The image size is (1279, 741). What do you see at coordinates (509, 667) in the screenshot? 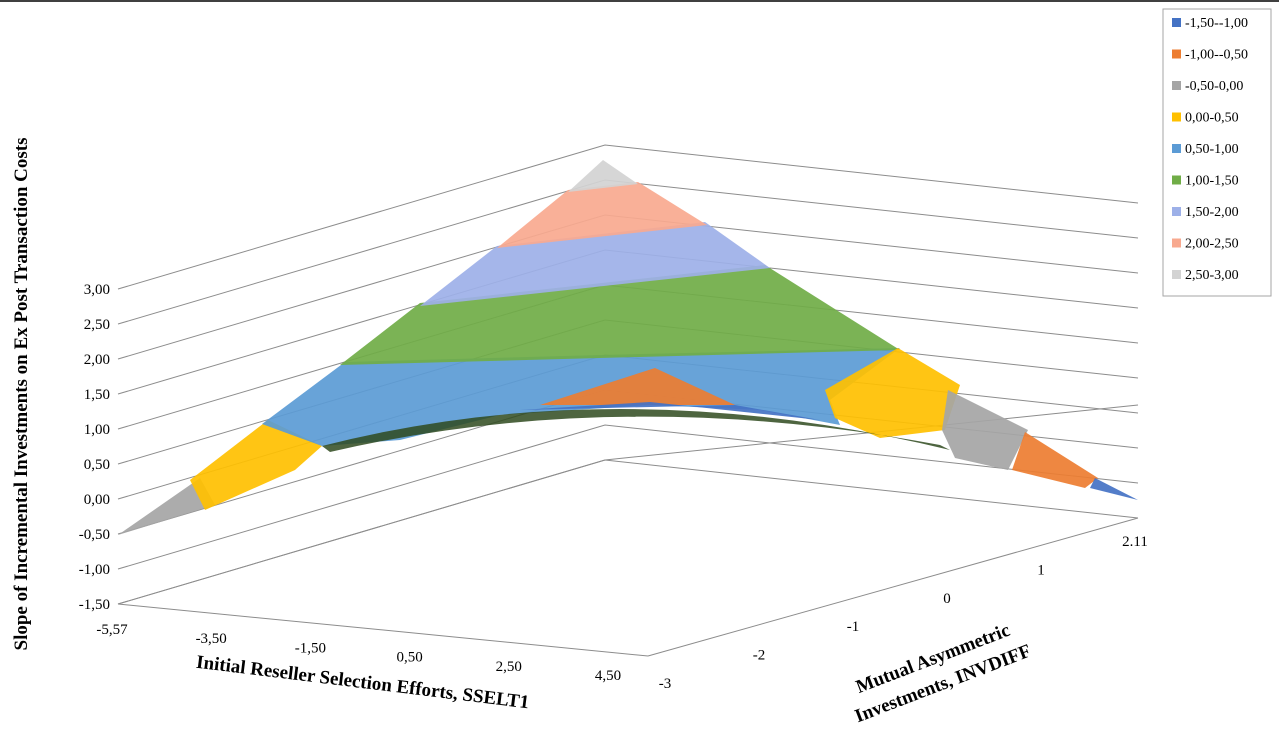
I see `x-tick-label: 2,50` at bounding box center [509, 667].